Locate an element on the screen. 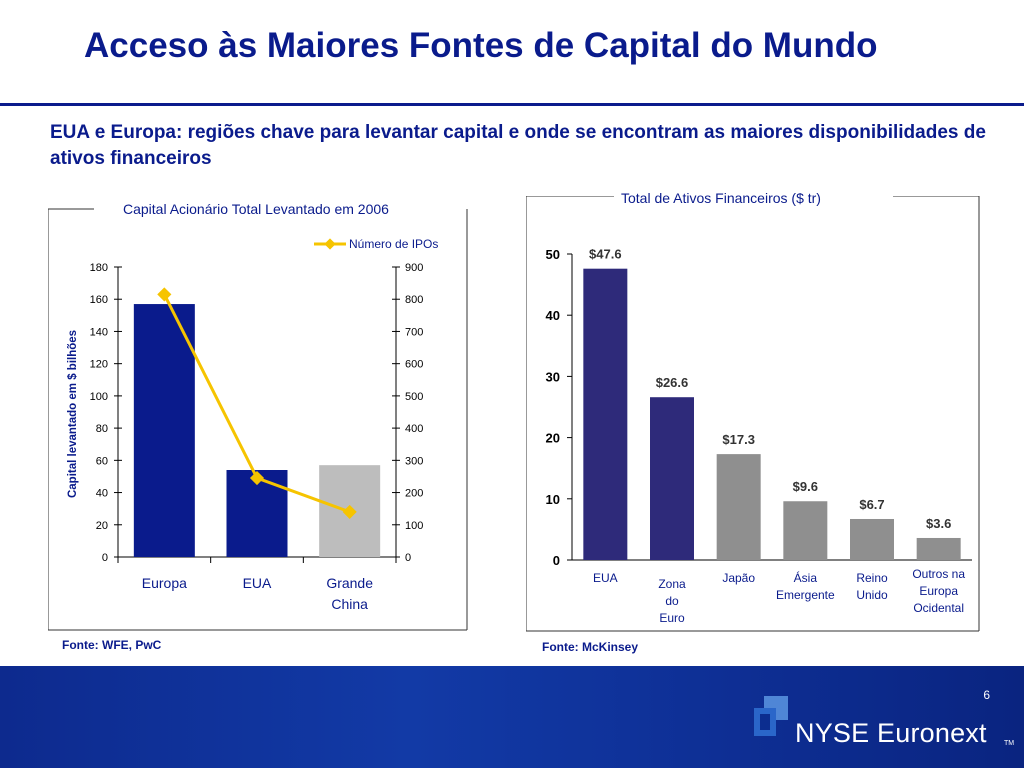 This screenshot has height=768, width=1024. y2-tick-label: 300 is located at coordinates (414, 461).